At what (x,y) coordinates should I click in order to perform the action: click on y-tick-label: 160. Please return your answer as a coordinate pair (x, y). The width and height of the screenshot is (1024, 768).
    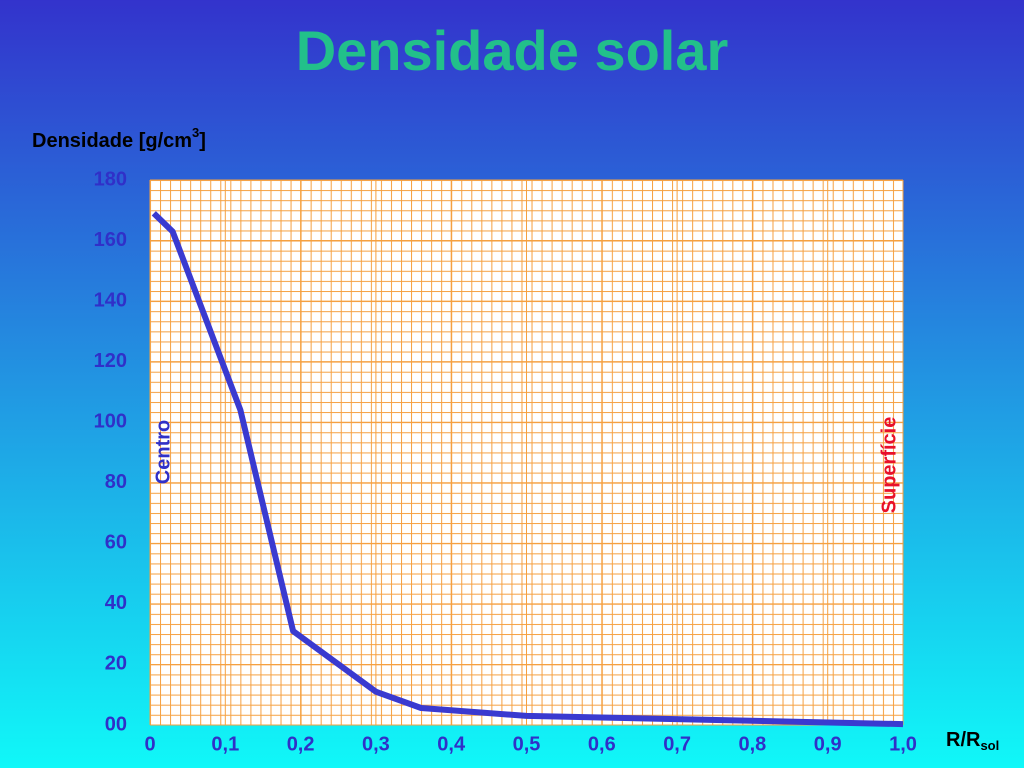
    Looking at the image, I should click on (110, 240).